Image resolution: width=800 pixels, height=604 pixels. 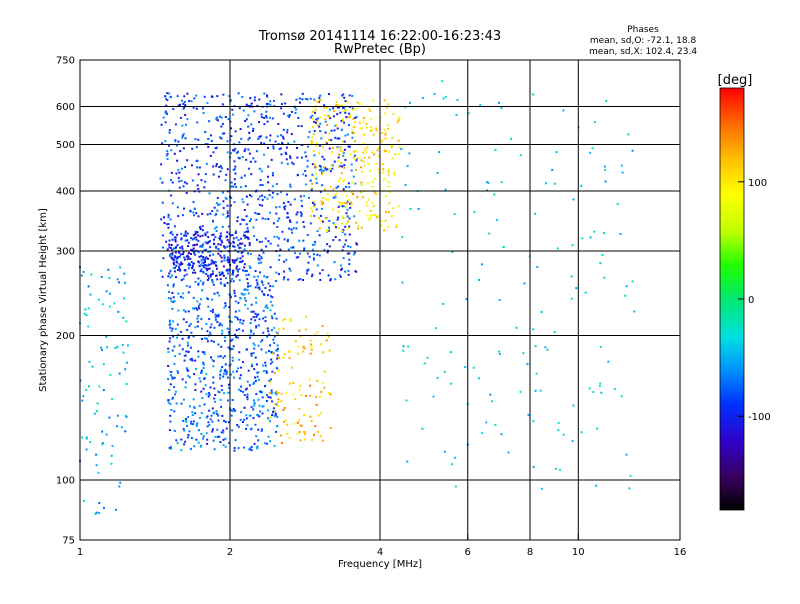 What do you see at coordinates (65, 61) in the screenshot?
I see `y-tick-label: 750` at bounding box center [65, 61].